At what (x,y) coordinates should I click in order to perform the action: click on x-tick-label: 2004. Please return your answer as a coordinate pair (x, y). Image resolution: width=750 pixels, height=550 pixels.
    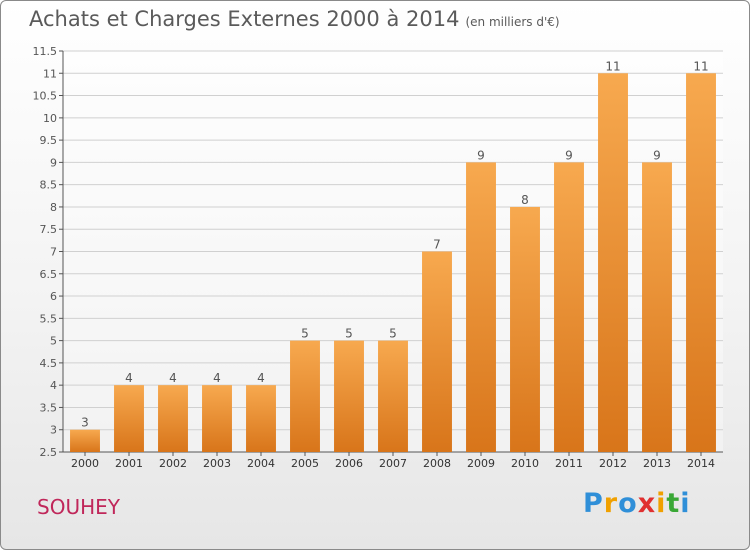
    Looking at the image, I should click on (261, 463).